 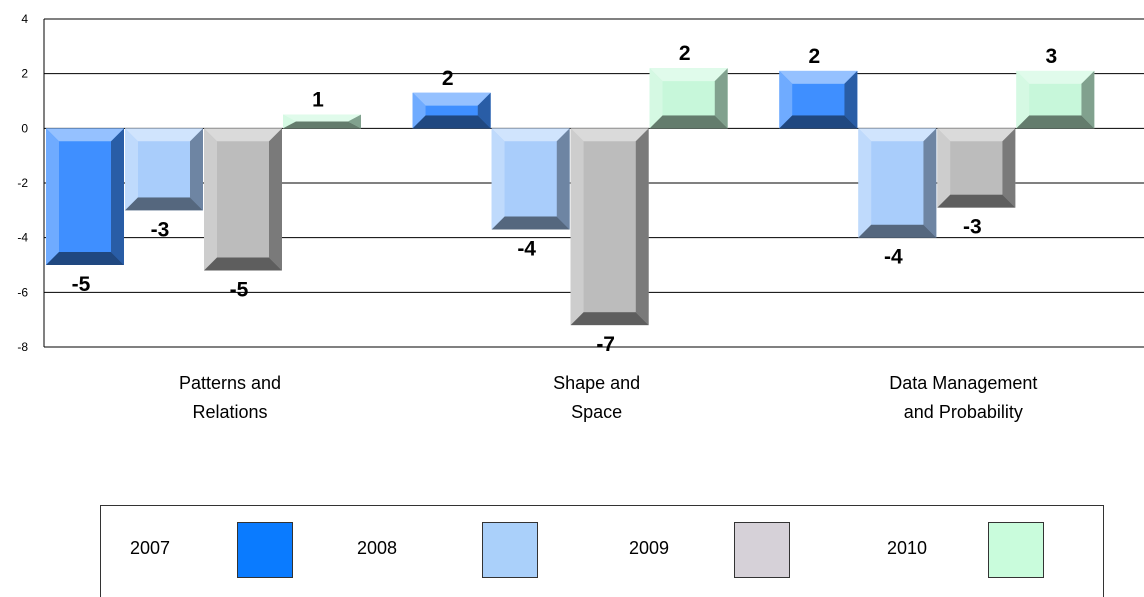 What do you see at coordinates (265, 550) in the screenshot?
I see `legend-swatch-2007` at bounding box center [265, 550].